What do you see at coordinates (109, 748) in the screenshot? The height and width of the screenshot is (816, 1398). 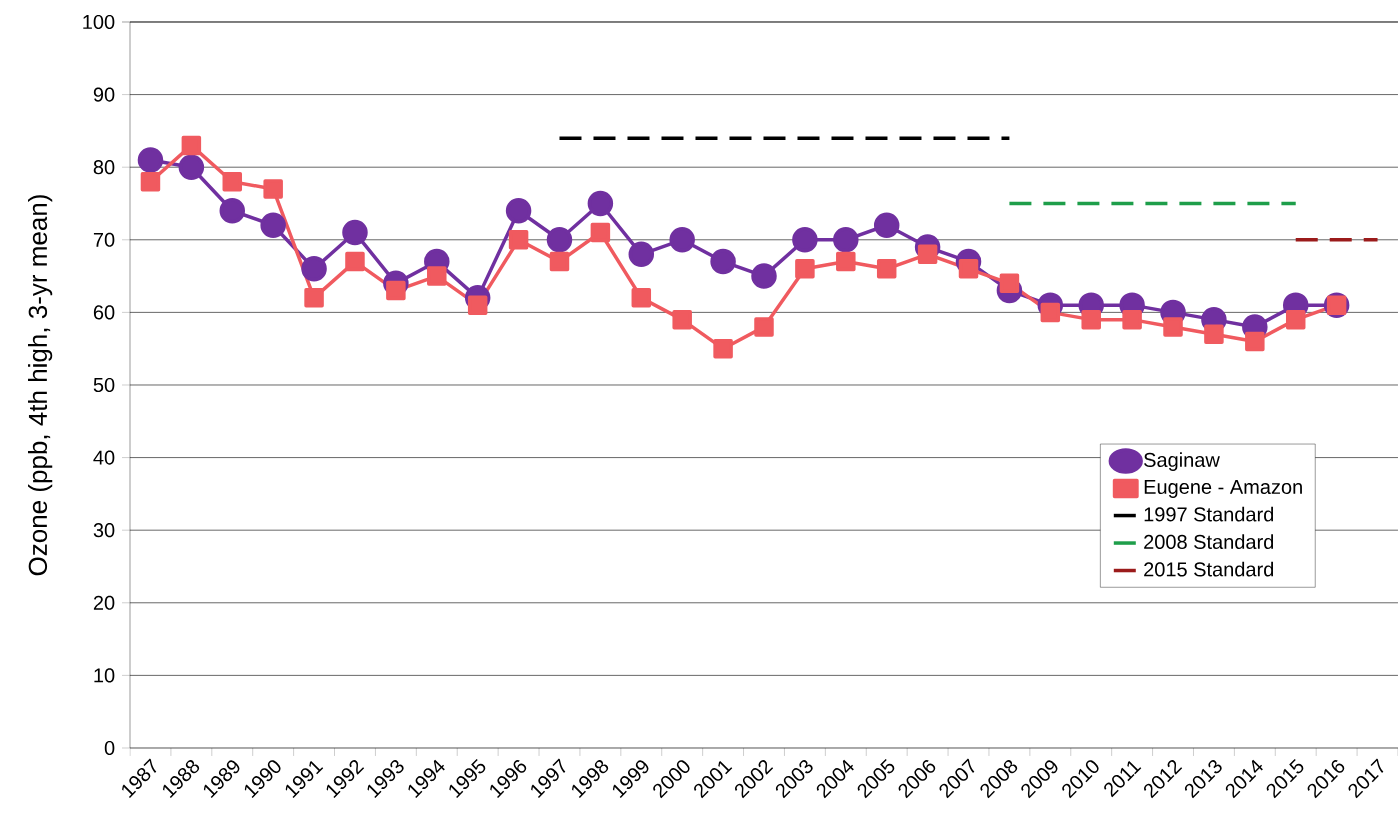 I see `y-tick-label: 0` at bounding box center [109, 748].